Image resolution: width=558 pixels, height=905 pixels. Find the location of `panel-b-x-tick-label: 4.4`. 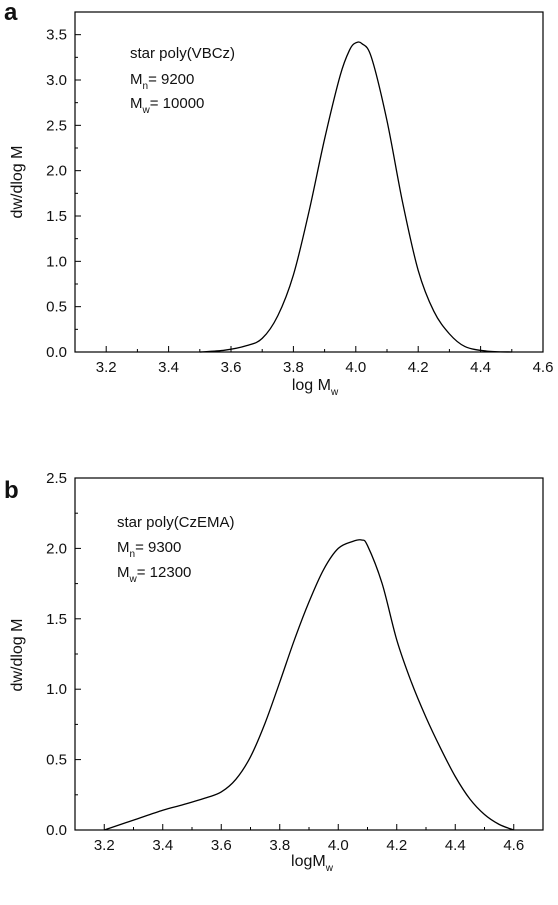

panel-b-x-tick-label: 4.4 is located at coordinates (455, 845).